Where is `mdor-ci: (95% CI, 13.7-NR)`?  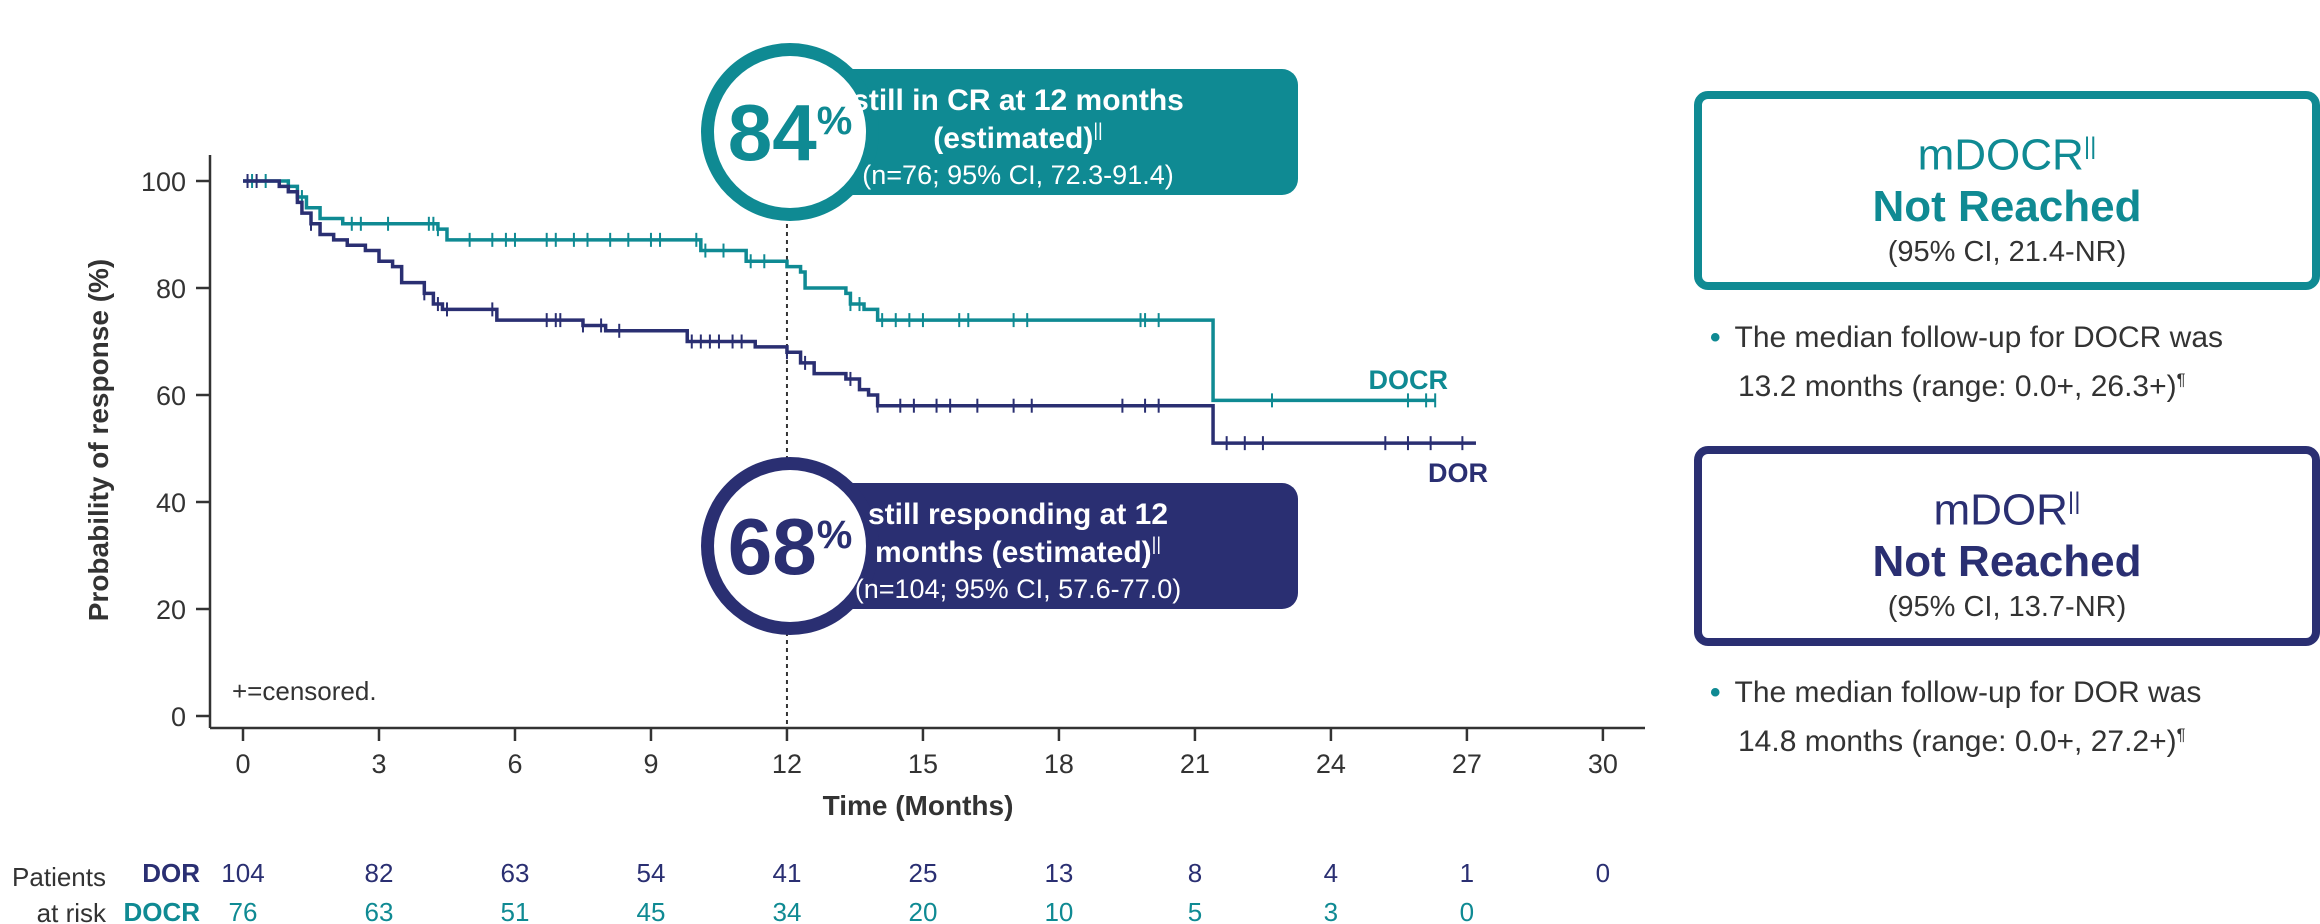 mdor-ci: (95% CI, 13.7-NR) is located at coordinates (2007, 606).